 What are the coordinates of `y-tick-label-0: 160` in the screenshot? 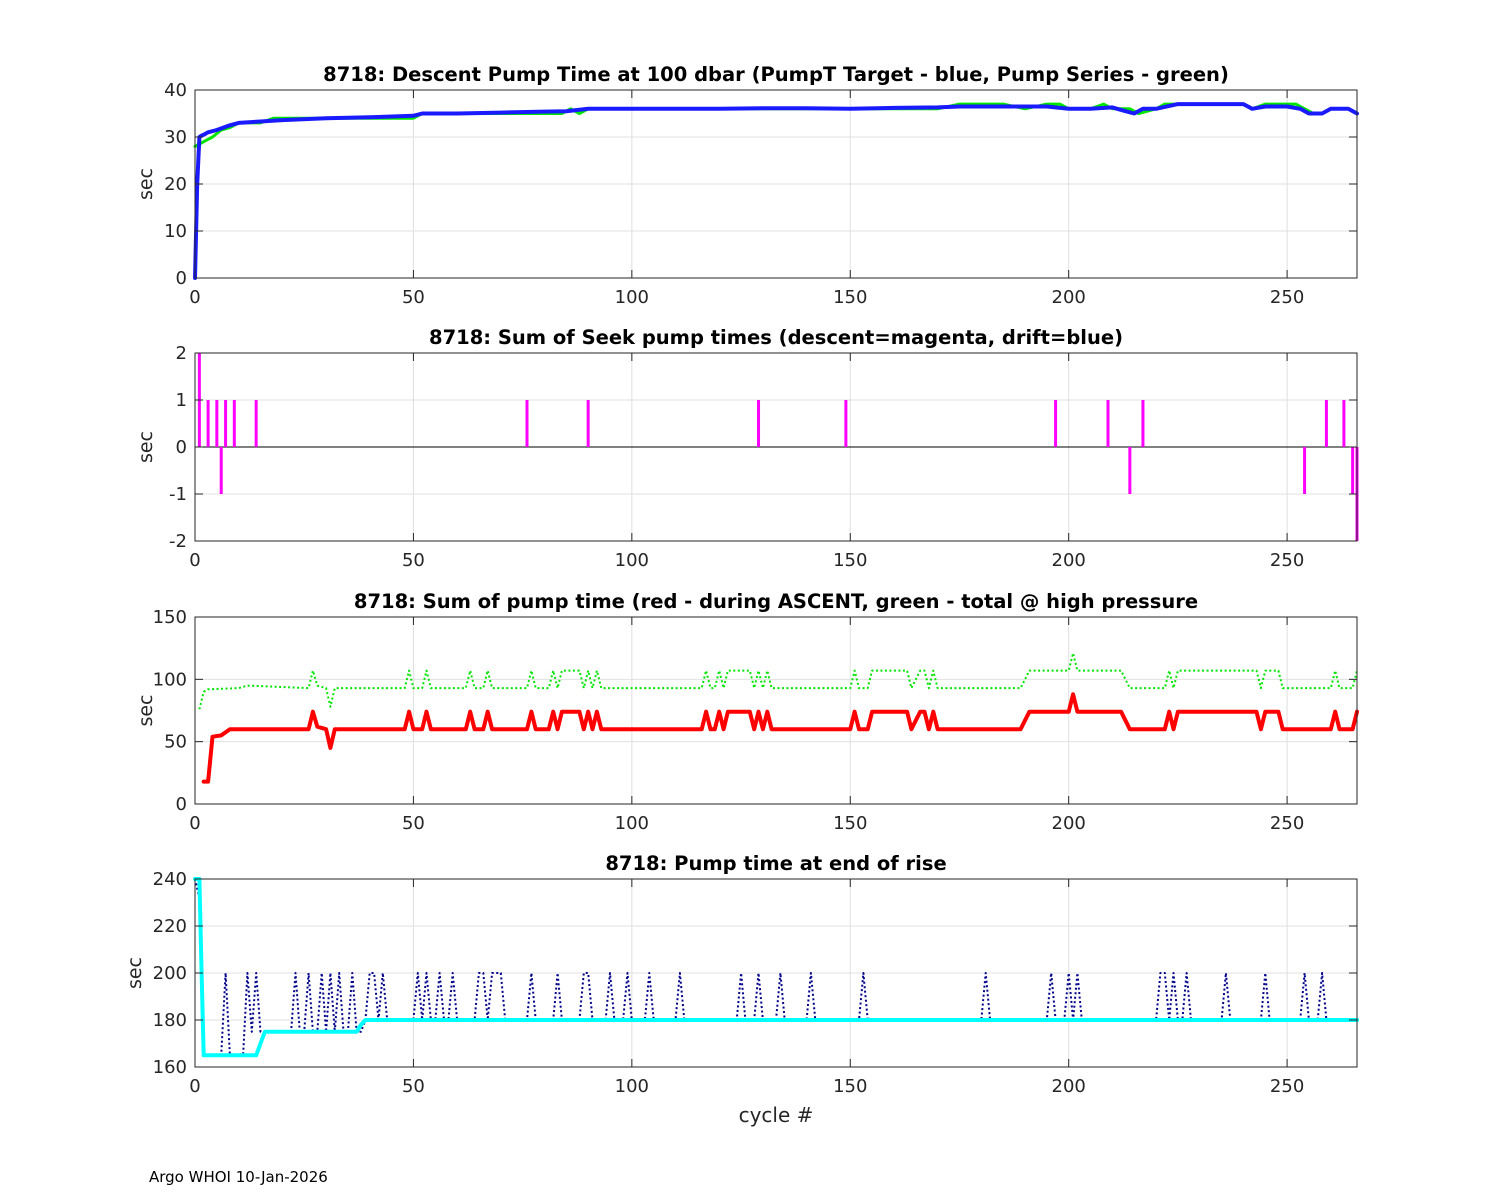 It's located at (170, 1067).